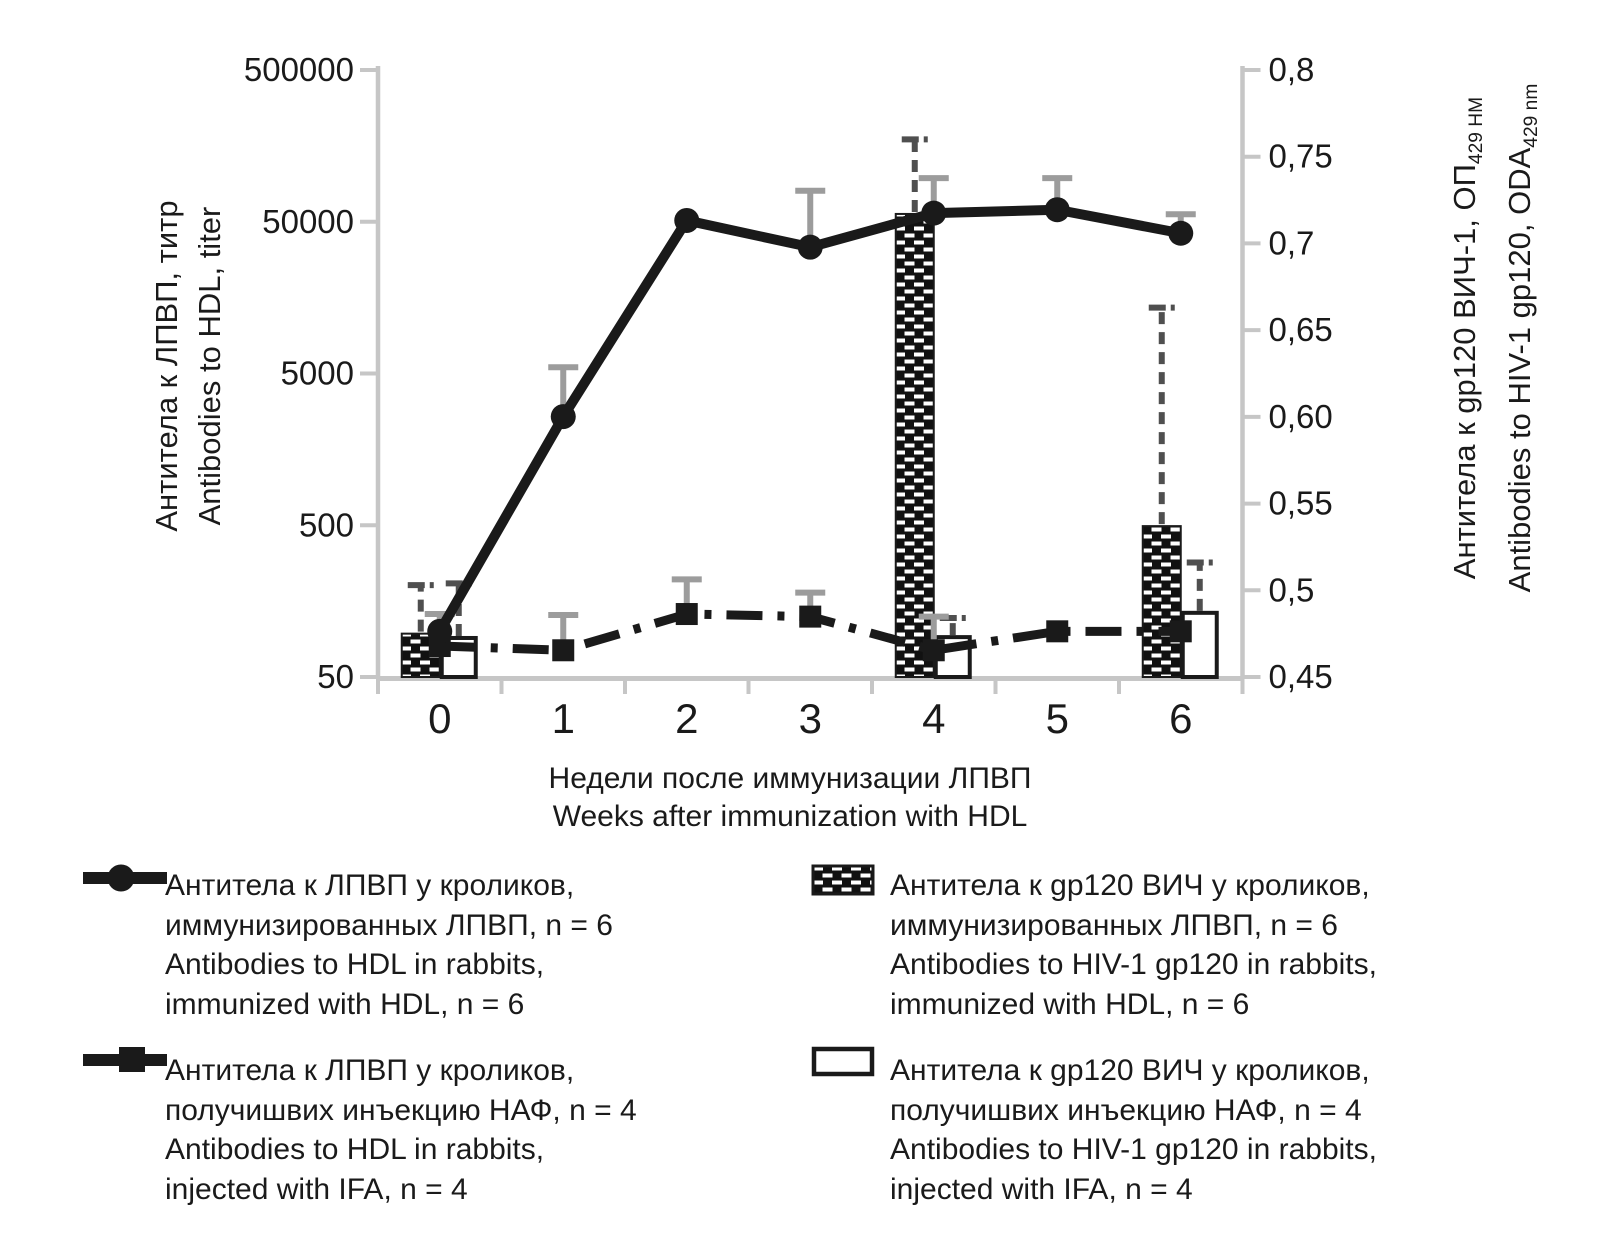  What do you see at coordinates (790, 816) in the screenshot?
I see `x-axis-title-en: Weeks after immunization with HDL` at bounding box center [790, 816].